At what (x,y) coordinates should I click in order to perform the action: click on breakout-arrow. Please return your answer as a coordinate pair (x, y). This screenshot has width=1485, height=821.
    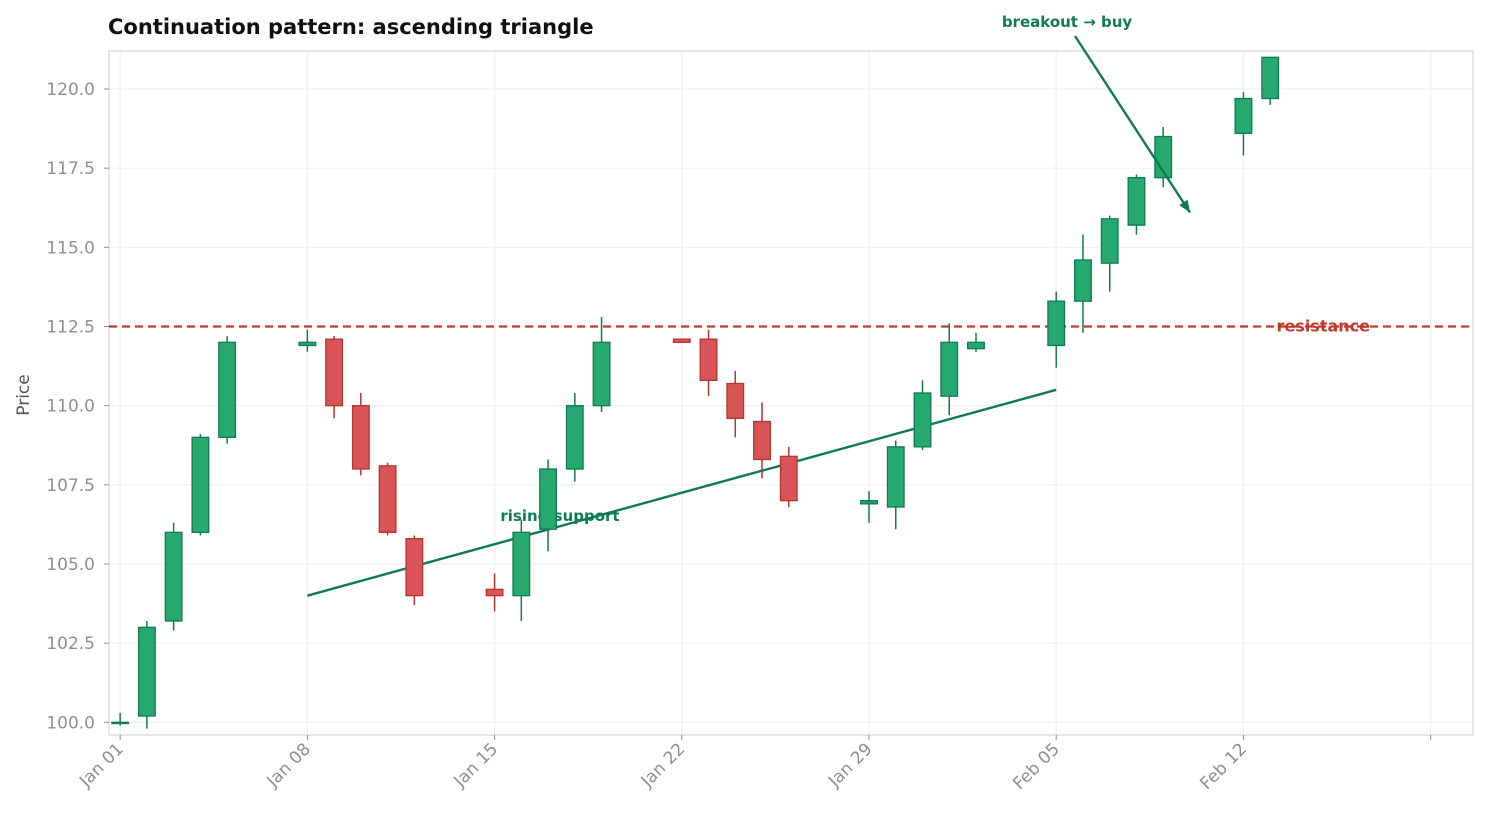
    Looking at the image, I should click on (1132, 124).